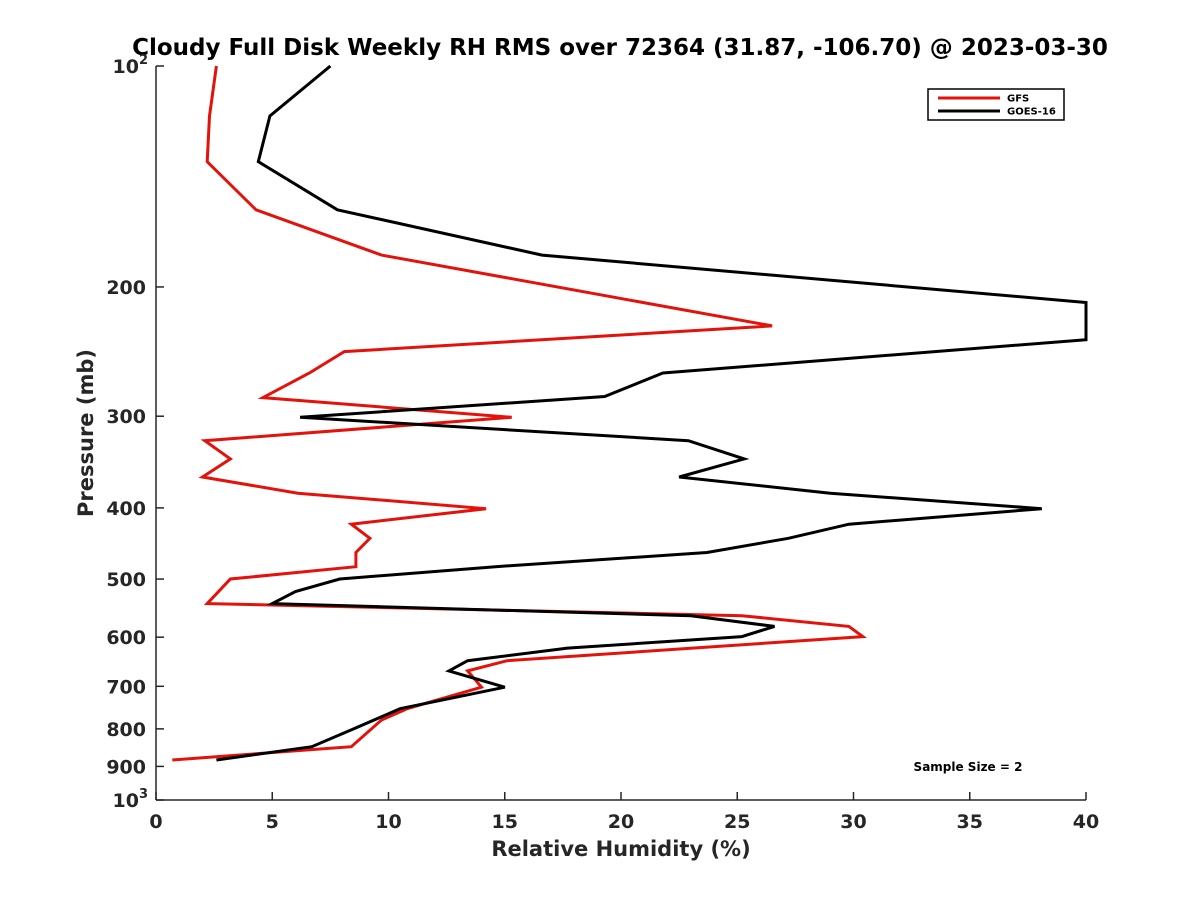  Describe the element at coordinates (126, 730) in the screenshot. I see `y-tick-label: 800` at that location.